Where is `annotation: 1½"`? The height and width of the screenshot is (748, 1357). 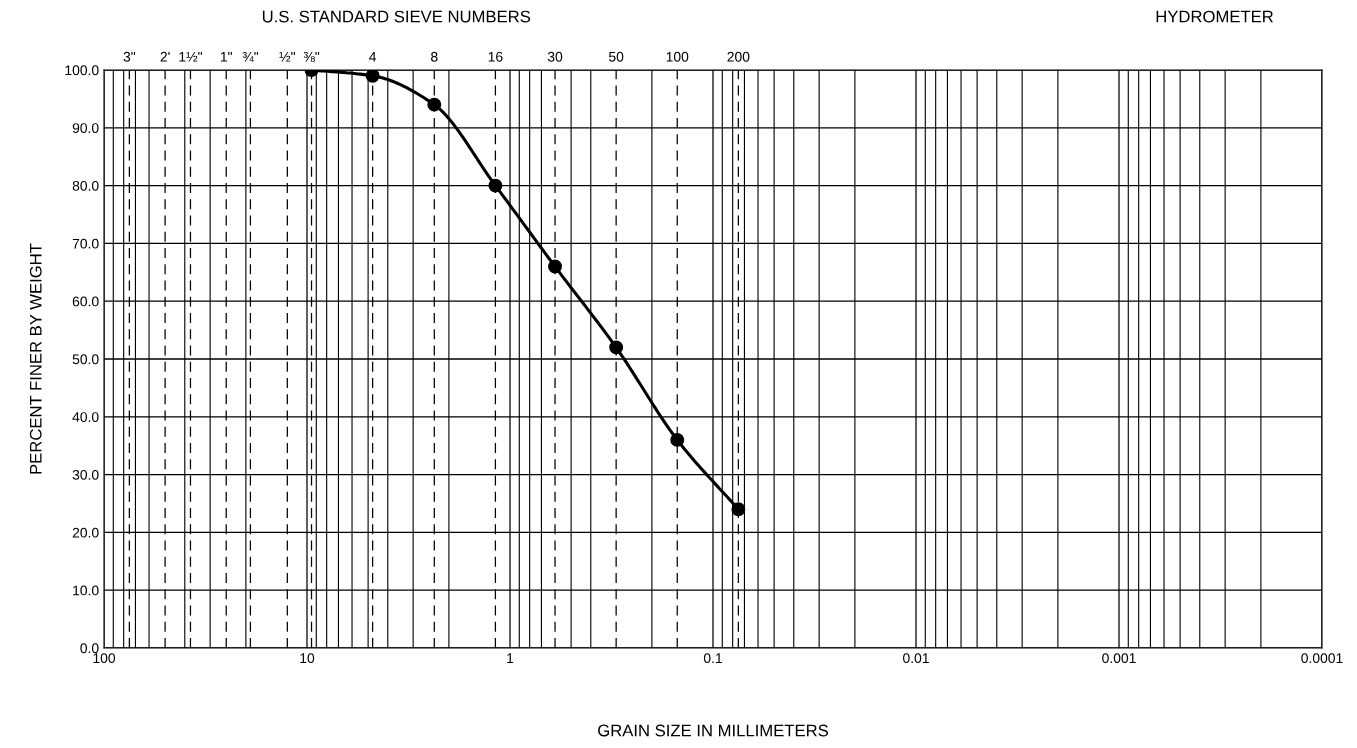
annotation: 1½" is located at coordinates (190, 57).